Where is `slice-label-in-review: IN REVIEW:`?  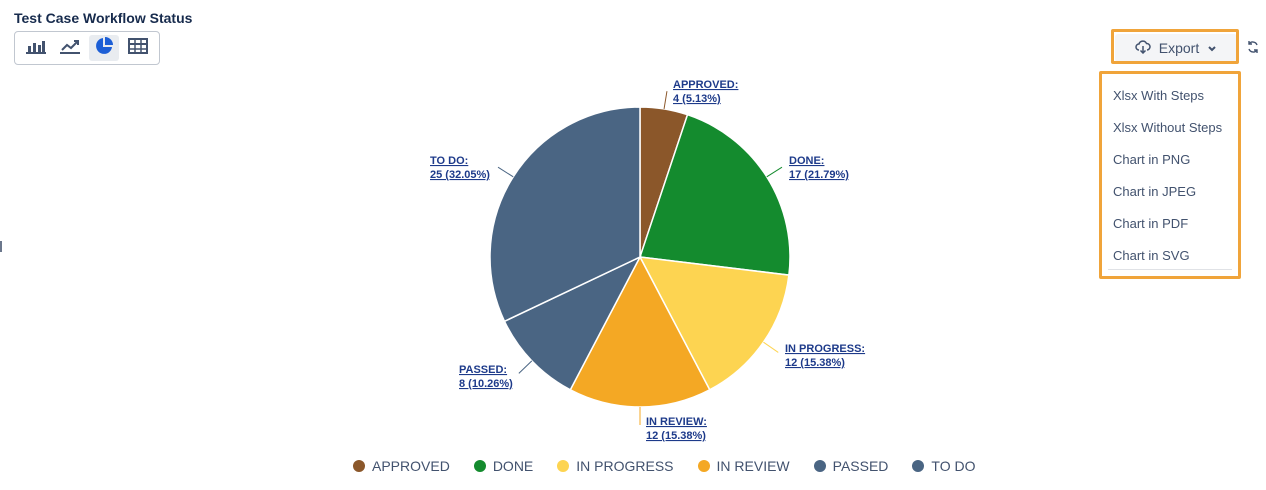
slice-label-in-review: IN REVIEW: is located at coordinates (676, 422).